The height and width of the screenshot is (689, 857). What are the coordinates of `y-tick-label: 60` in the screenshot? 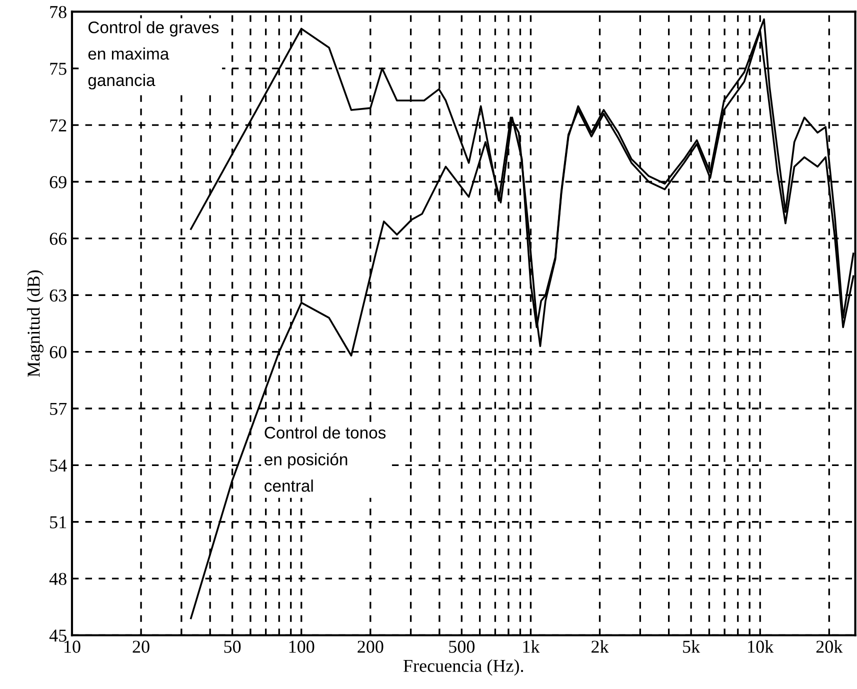 It's located at (58, 352).